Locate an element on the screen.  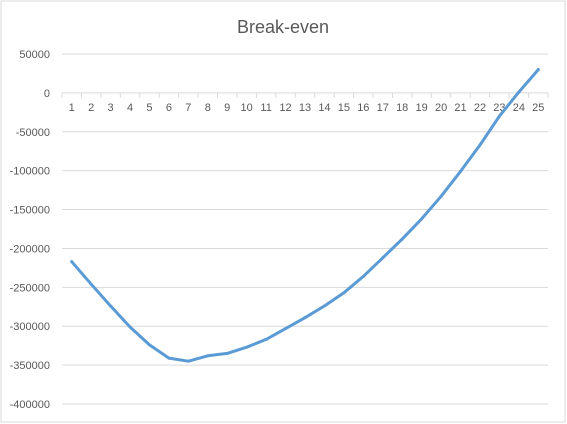
y-tick-label: -350000 is located at coordinates (30, 366).